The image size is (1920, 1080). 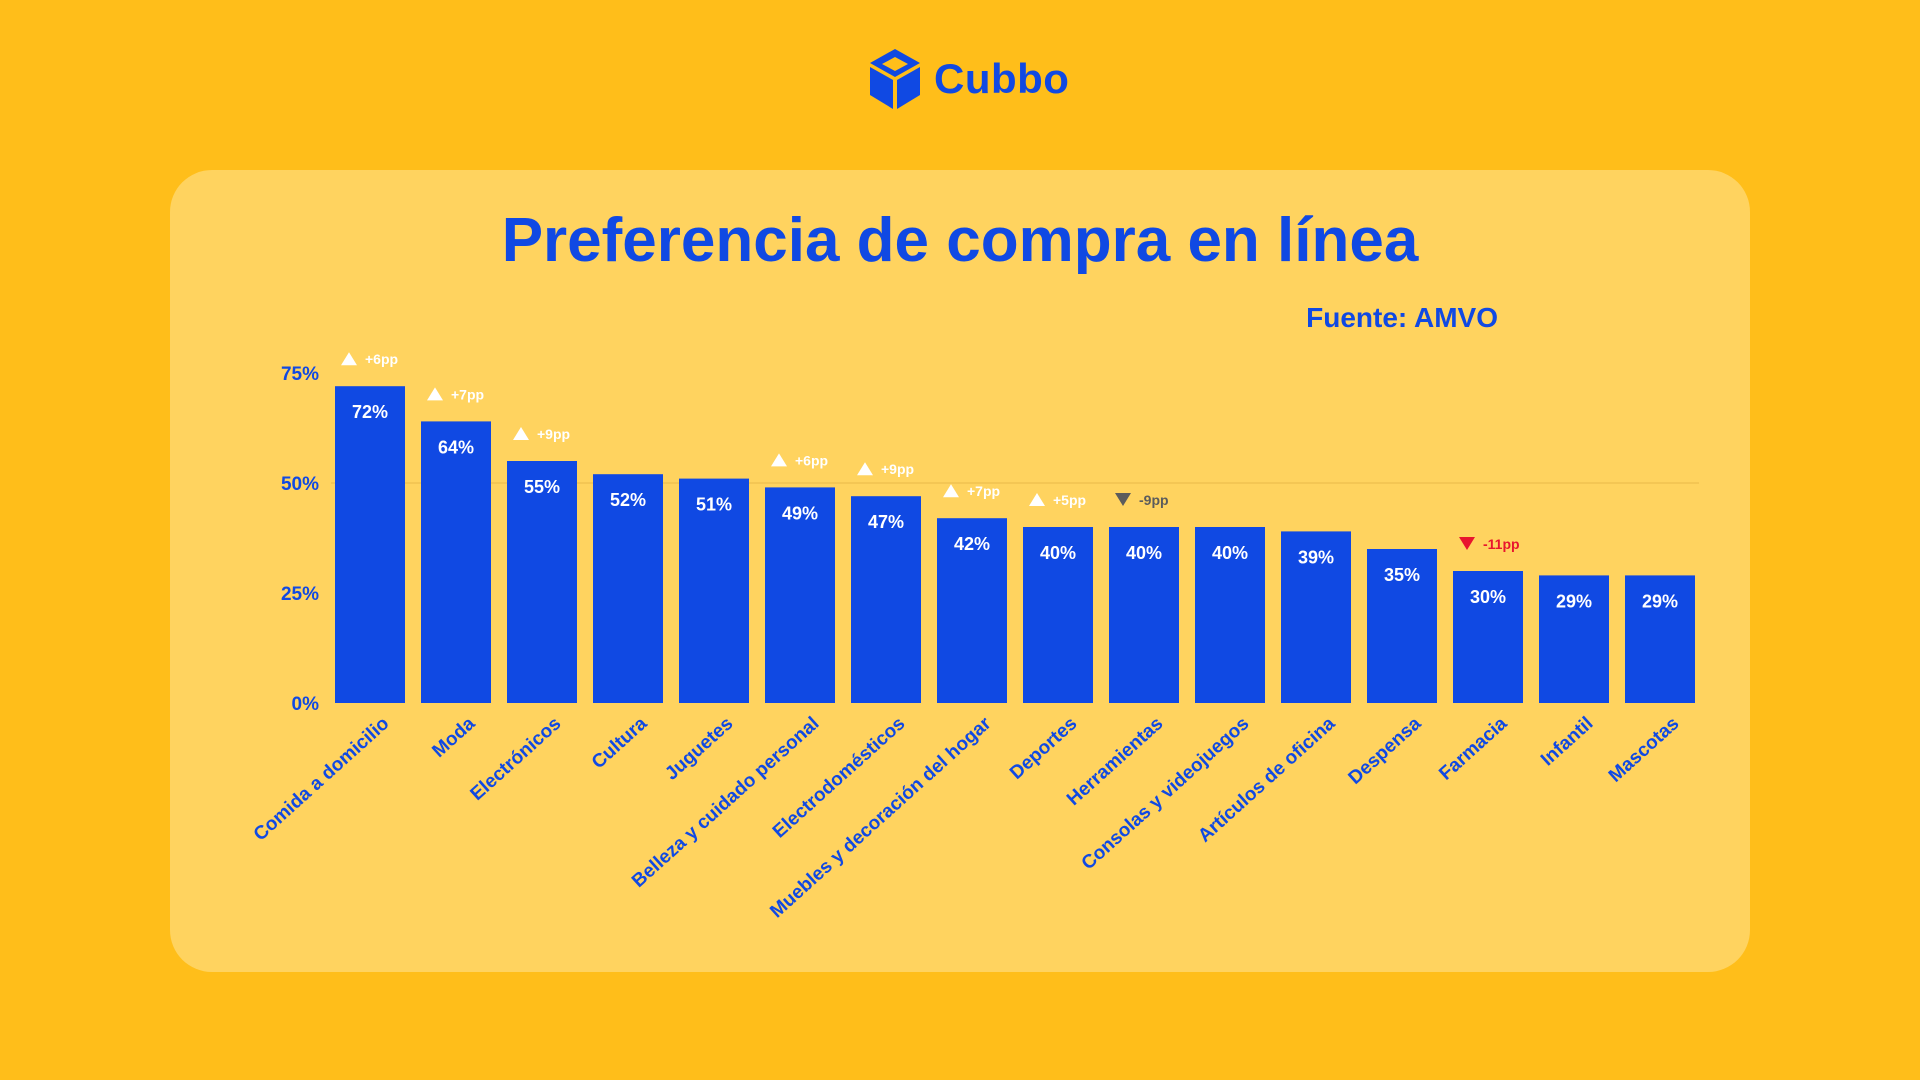 What do you see at coordinates (1567, 741) in the screenshot?
I see `category-label: Infantil` at bounding box center [1567, 741].